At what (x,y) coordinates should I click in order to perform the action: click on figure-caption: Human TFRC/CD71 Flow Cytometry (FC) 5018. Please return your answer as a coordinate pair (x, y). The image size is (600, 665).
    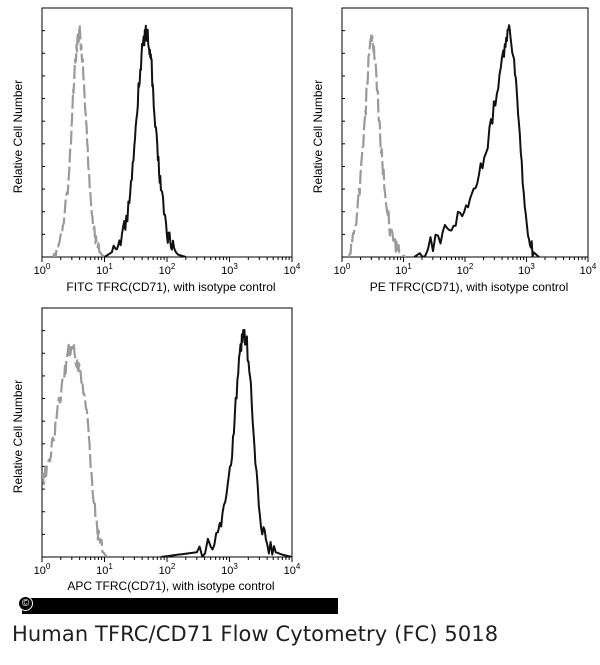
    Looking at the image, I should click on (255, 634).